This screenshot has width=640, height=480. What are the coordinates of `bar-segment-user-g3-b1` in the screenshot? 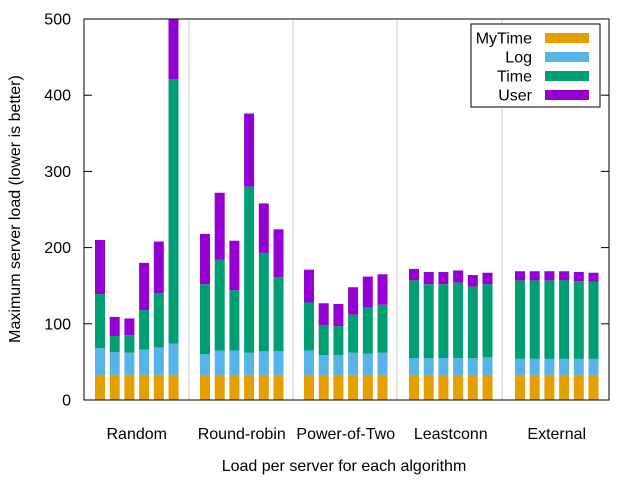 It's located at (309, 286).